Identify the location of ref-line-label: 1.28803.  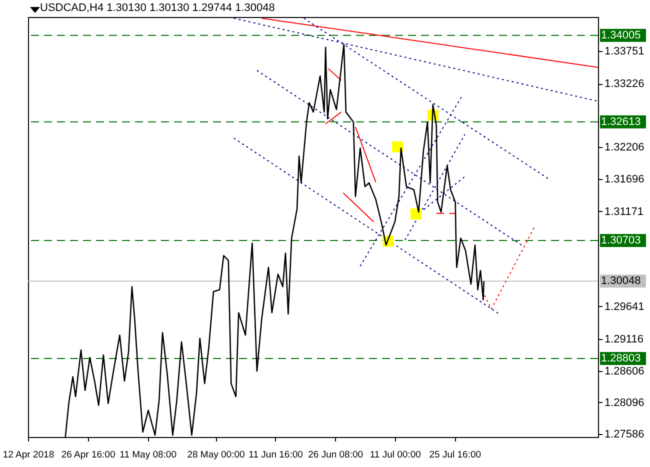
(621, 358).